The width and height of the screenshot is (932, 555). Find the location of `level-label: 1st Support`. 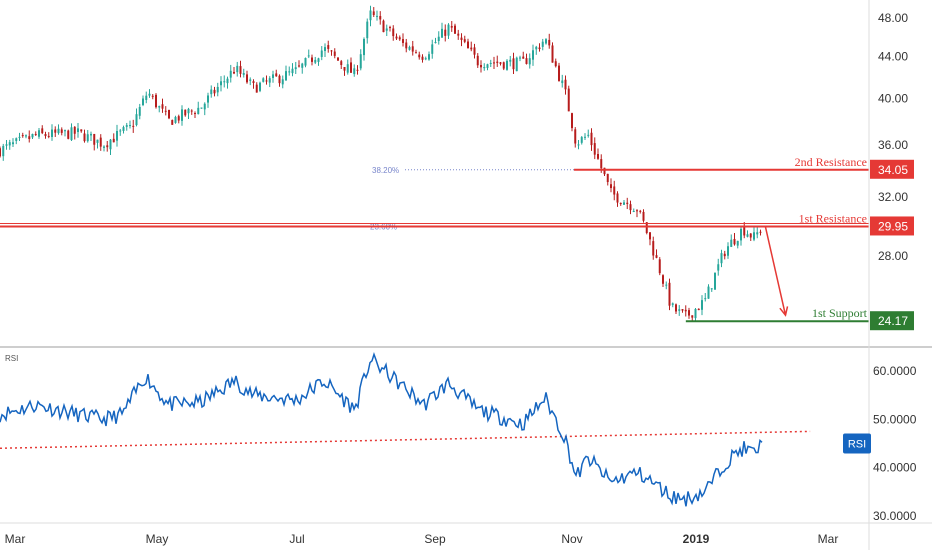

level-label: 1st Support is located at coordinates (840, 313).